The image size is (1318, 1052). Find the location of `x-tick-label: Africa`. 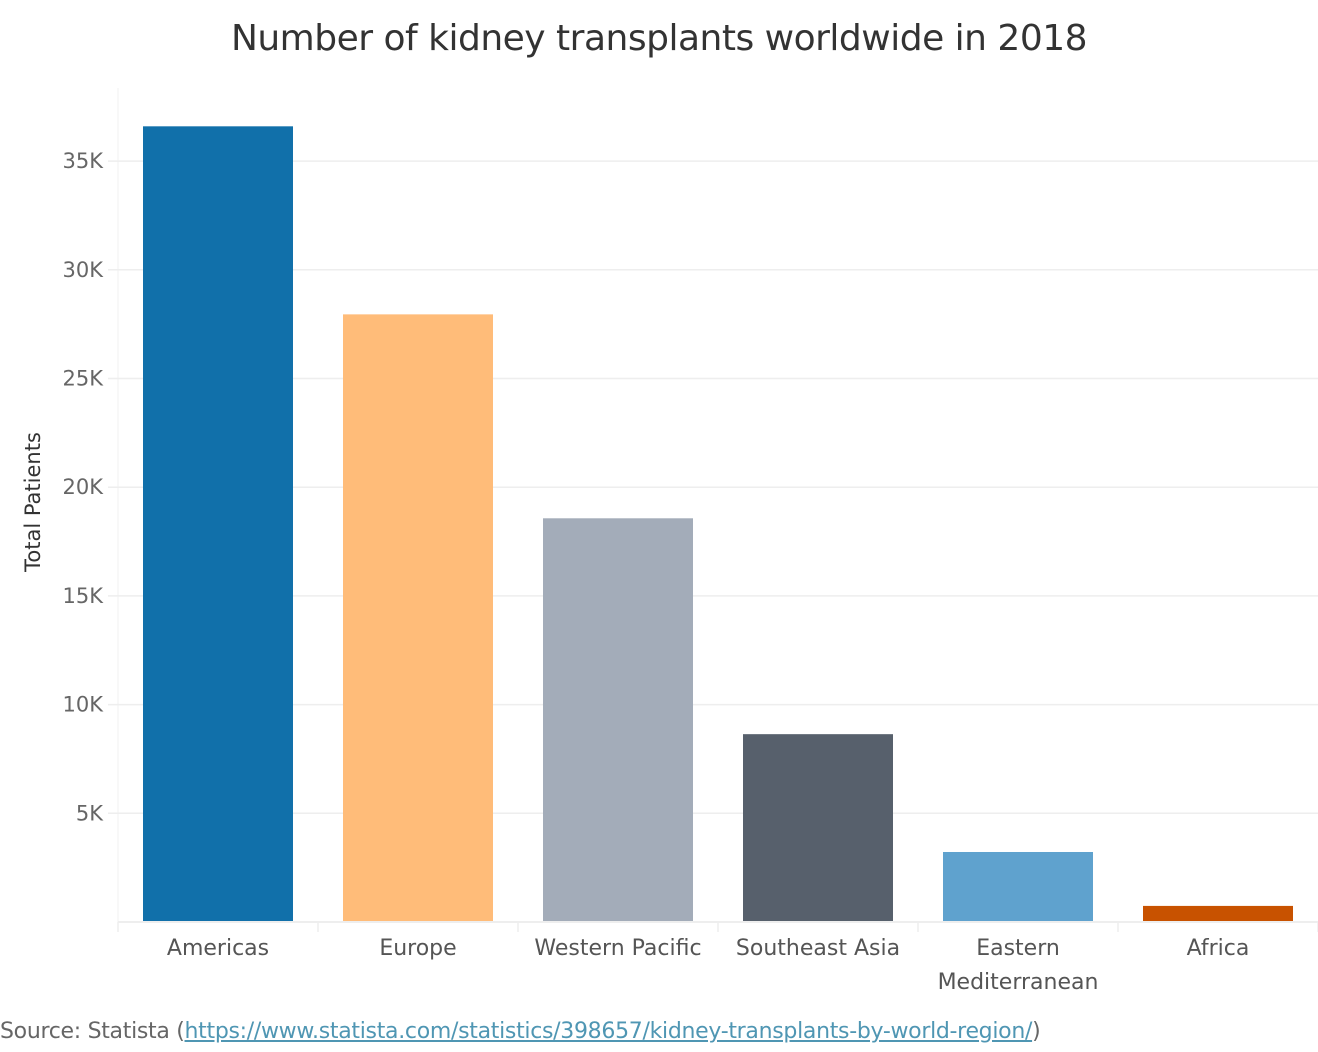

x-tick-label: Africa is located at coordinates (1218, 948).